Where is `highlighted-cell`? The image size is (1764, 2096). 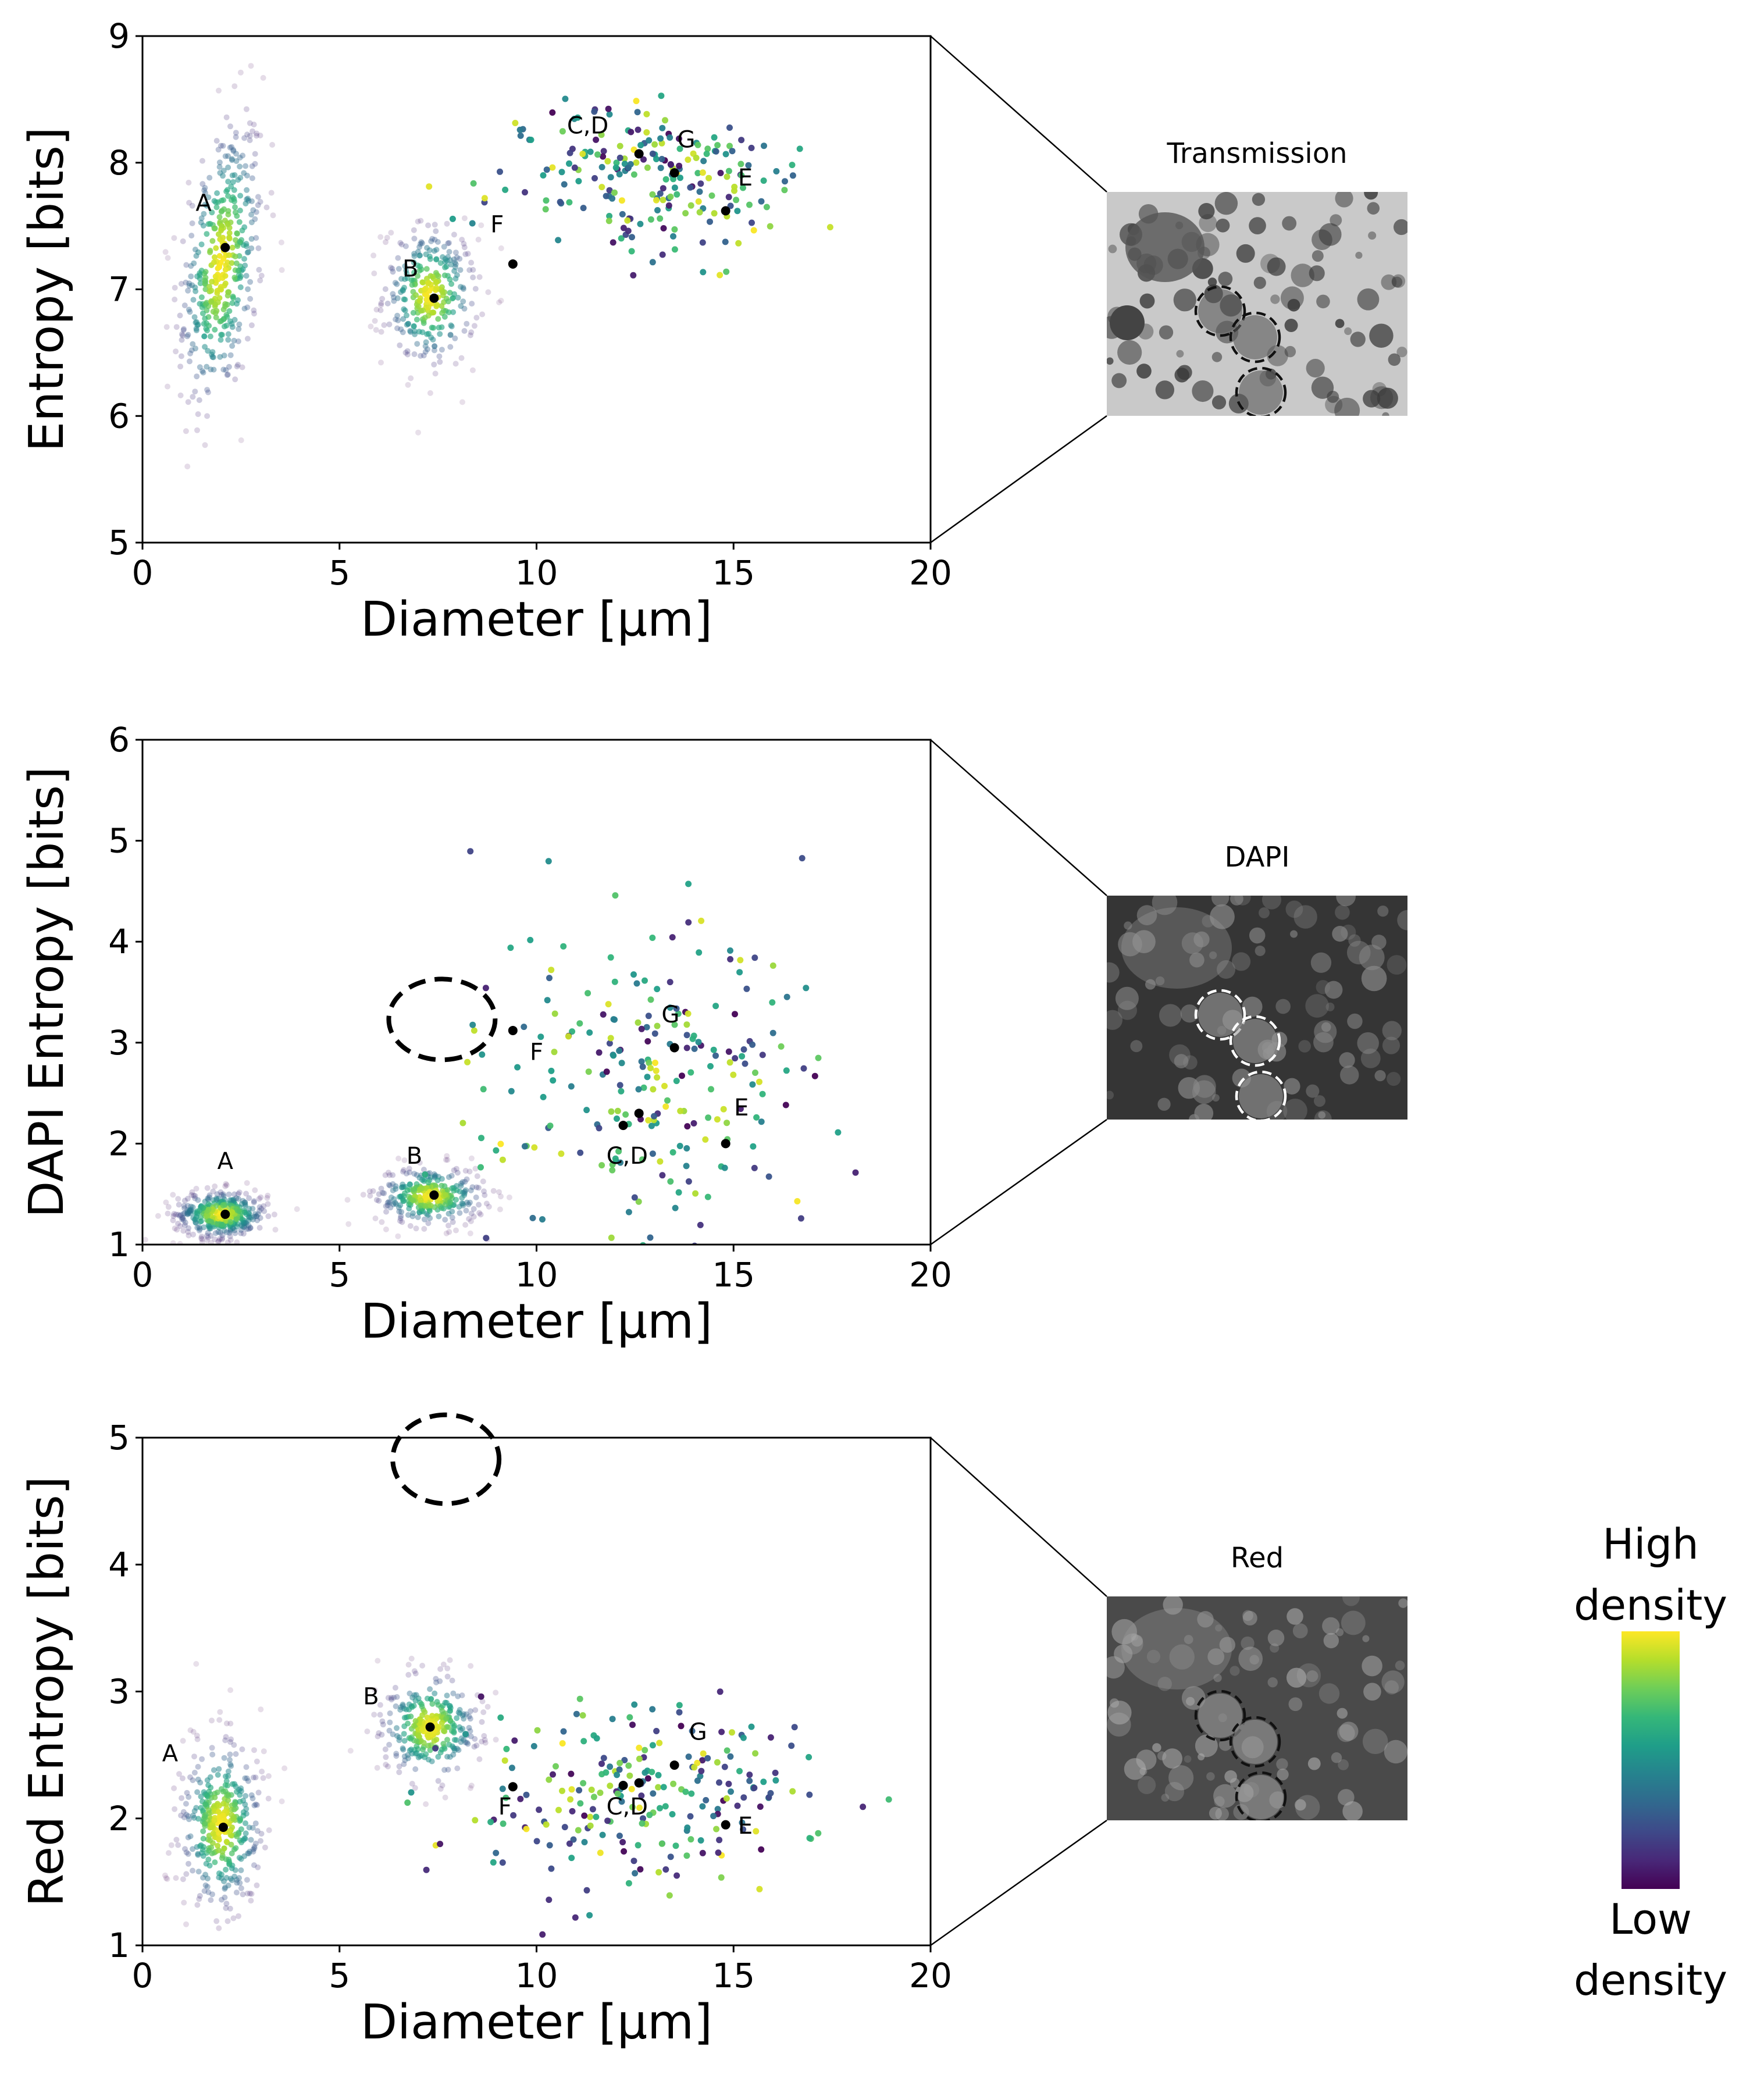 highlighted-cell is located at coordinates (1255, 337).